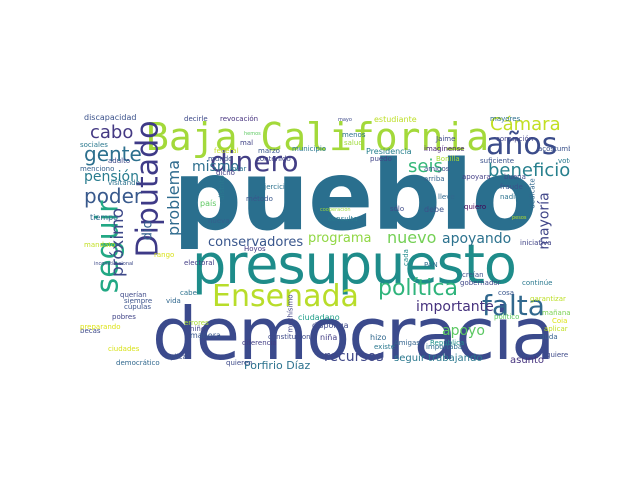 The image size is (640, 480). Describe the element at coordinates (292, 337) in the screenshot. I see `word-muchisimo: constitucional` at that location.